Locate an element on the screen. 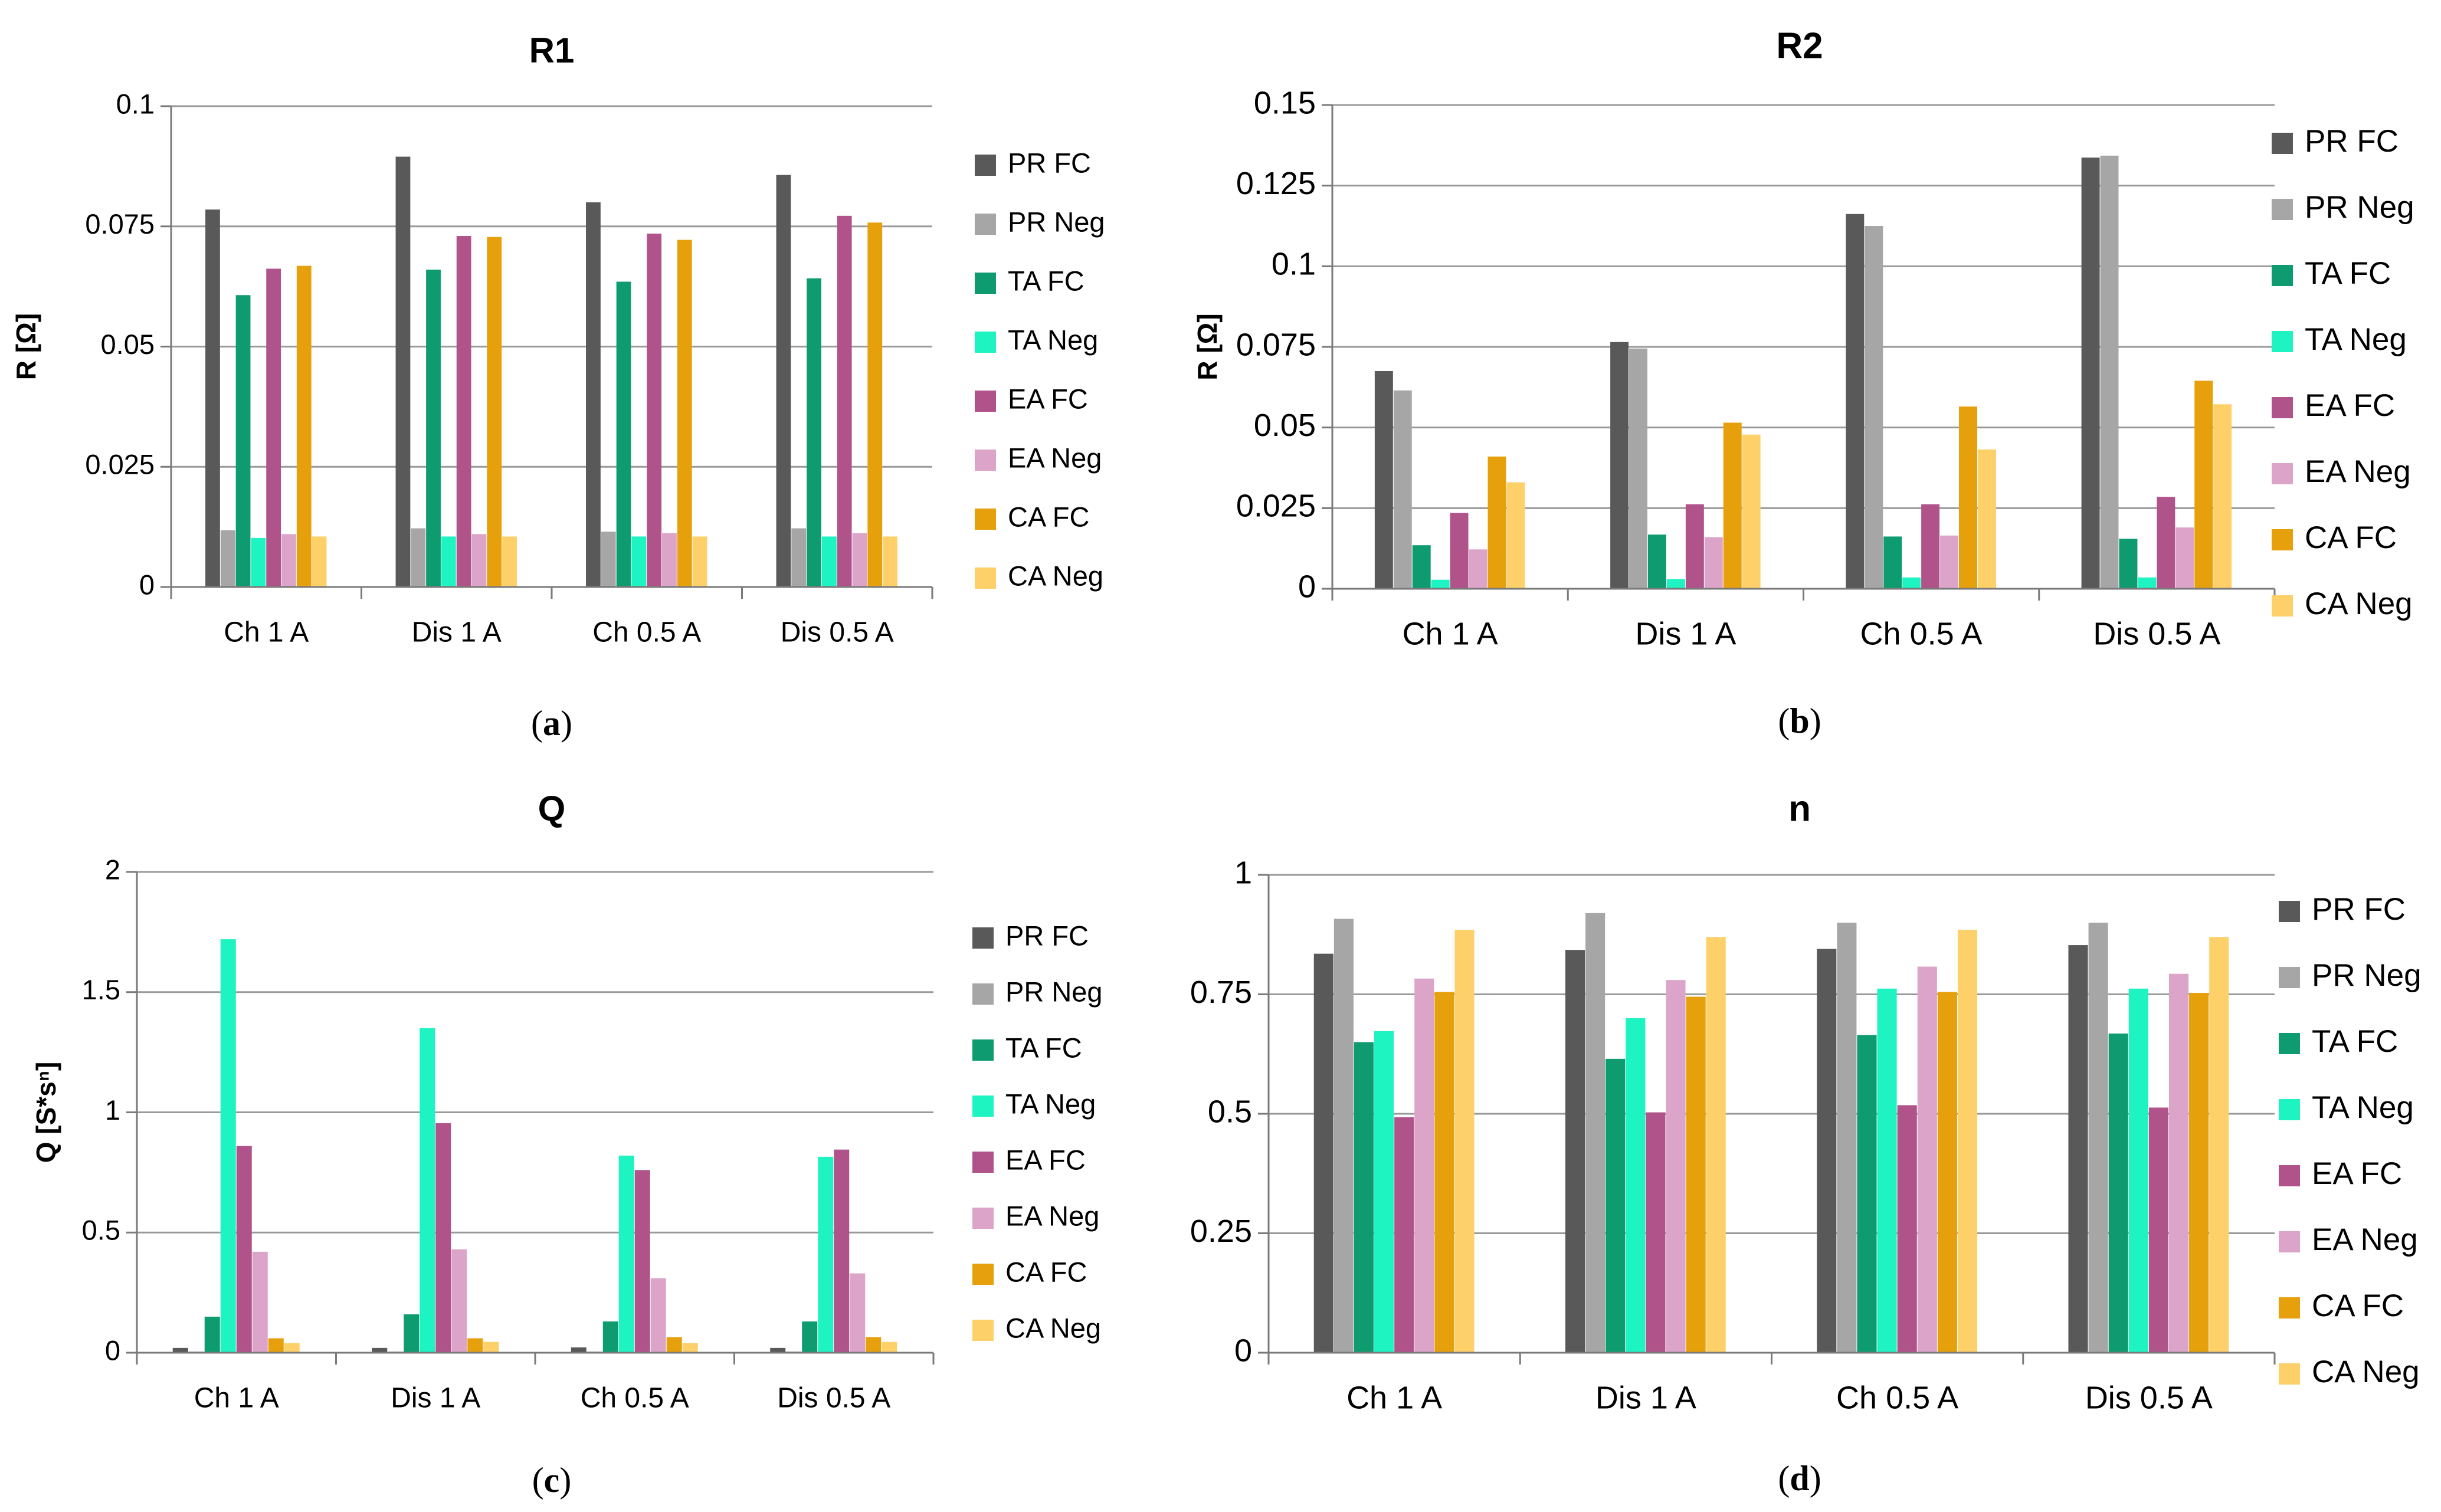 The height and width of the screenshot is (1512, 2441). y-tick-label: 0.075 is located at coordinates (1276, 344).